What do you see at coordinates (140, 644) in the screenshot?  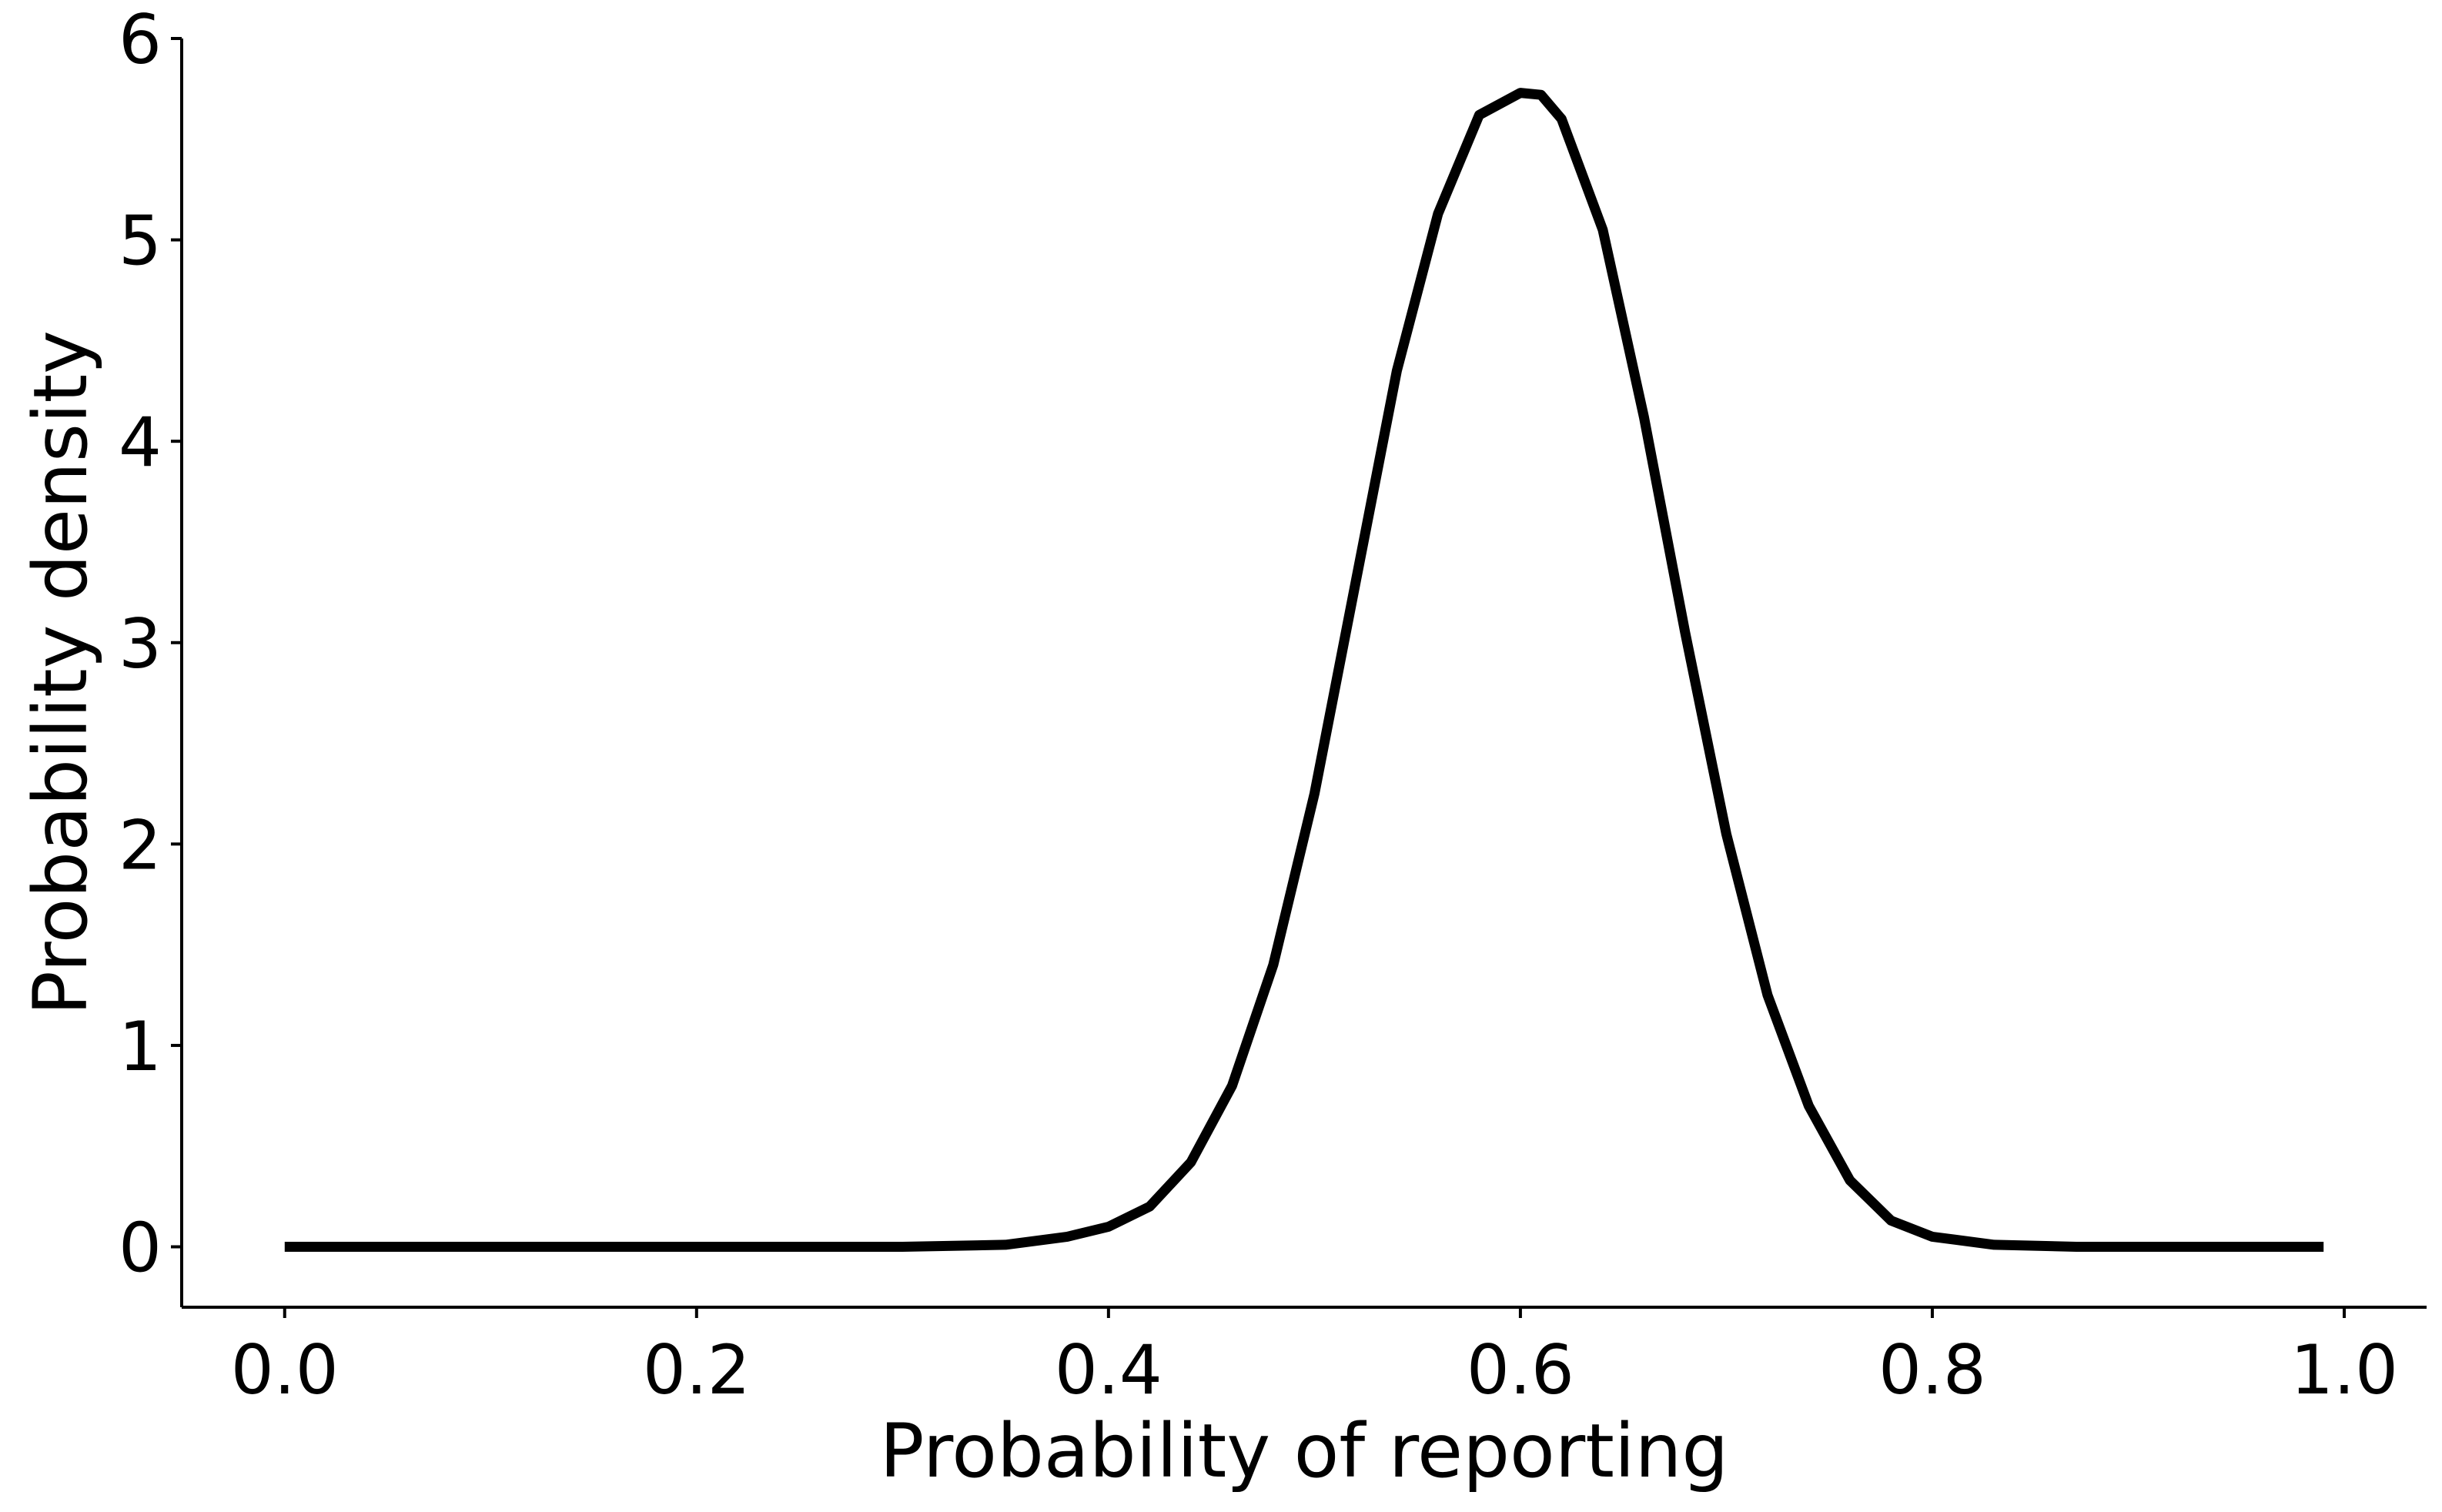 I see `y-tick-label: 3` at bounding box center [140, 644].